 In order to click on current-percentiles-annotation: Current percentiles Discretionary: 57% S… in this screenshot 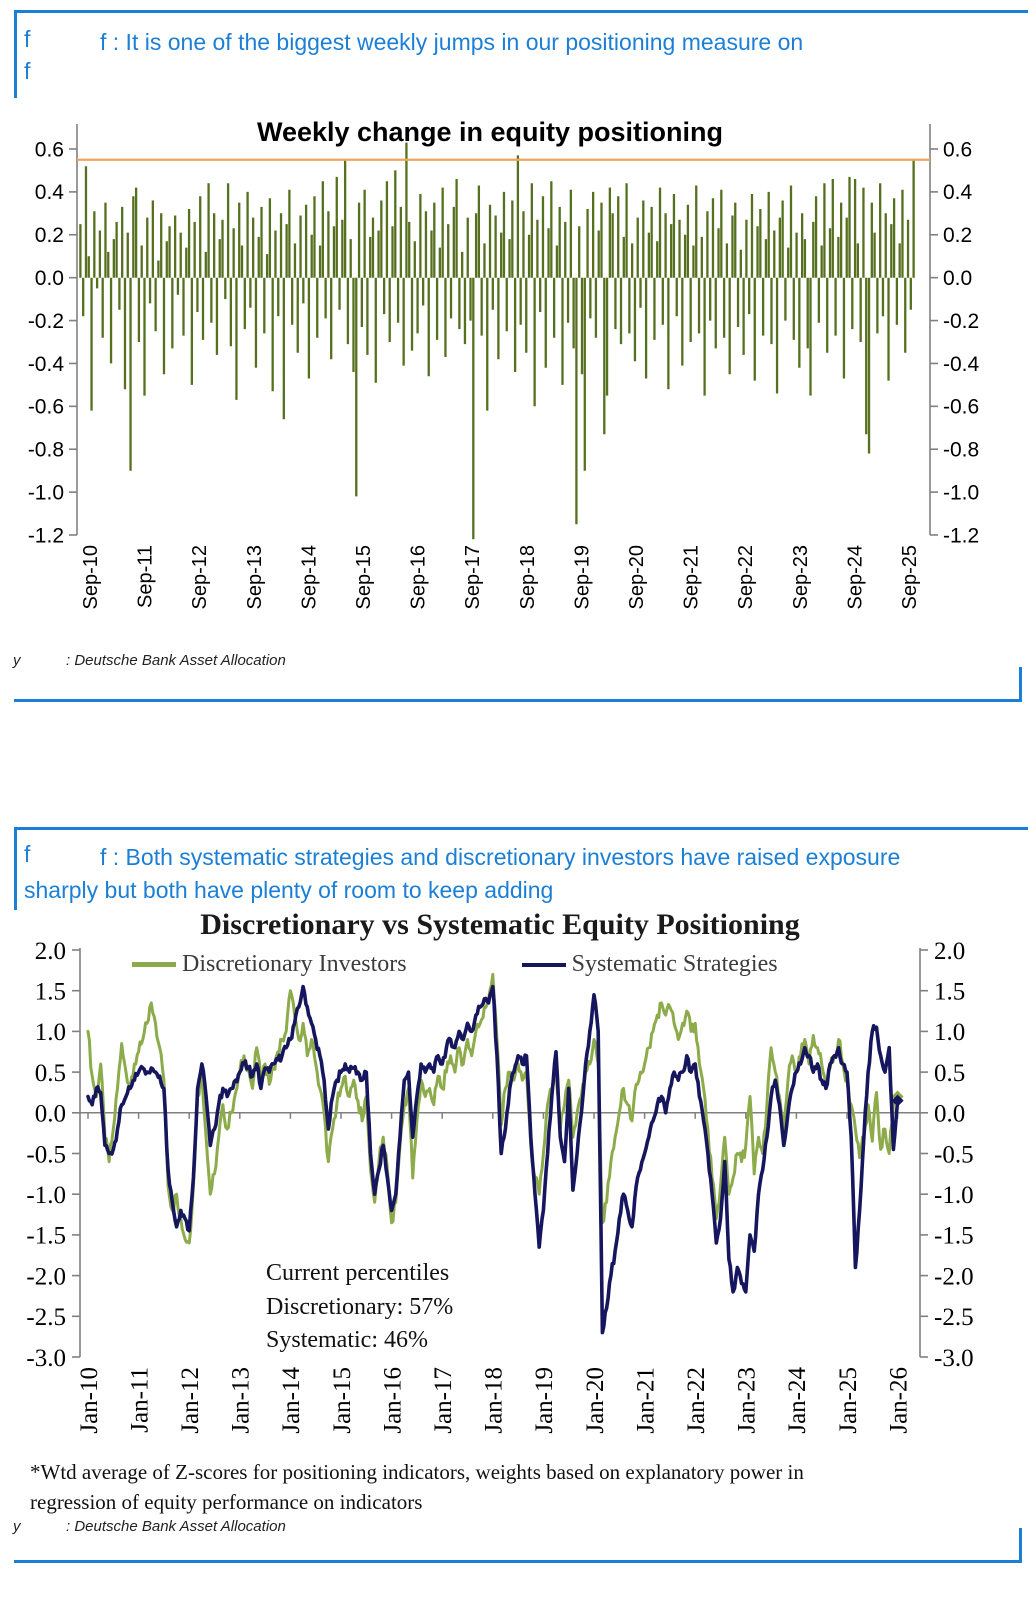, I will do `click(359, 1307)`.